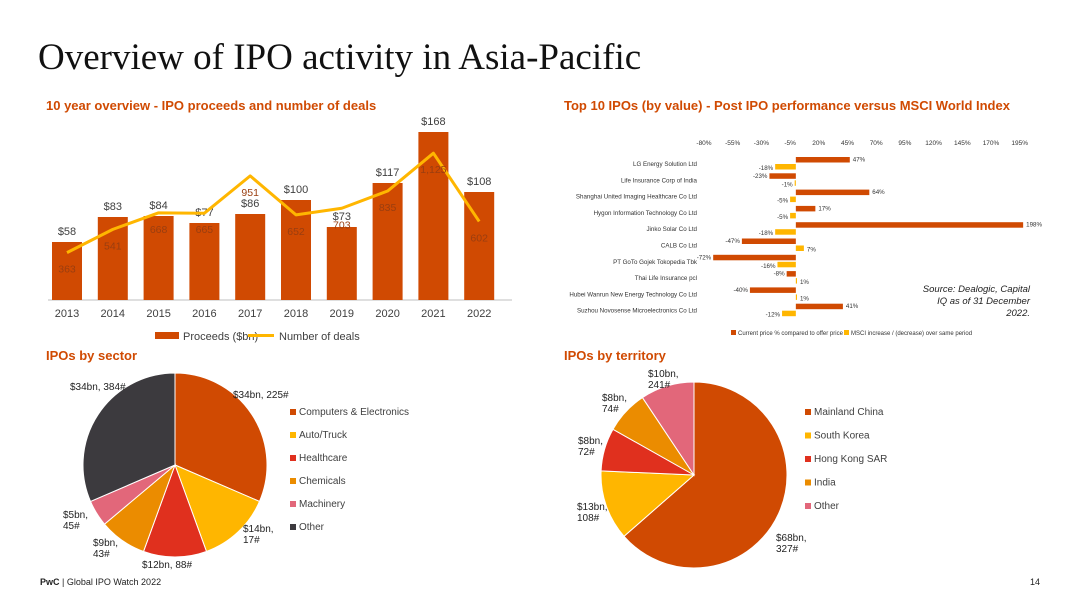  I want to click on current-price-label-3: 17%, so click(824, 208).